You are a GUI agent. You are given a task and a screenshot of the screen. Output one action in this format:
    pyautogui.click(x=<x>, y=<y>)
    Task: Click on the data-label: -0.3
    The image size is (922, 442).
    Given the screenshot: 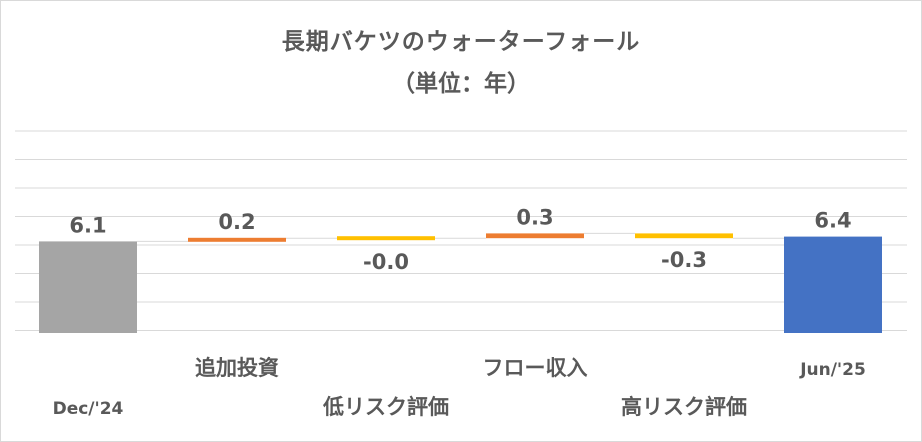 What is the action you would take?
    pyautogui.click(x=684, y=260)
    